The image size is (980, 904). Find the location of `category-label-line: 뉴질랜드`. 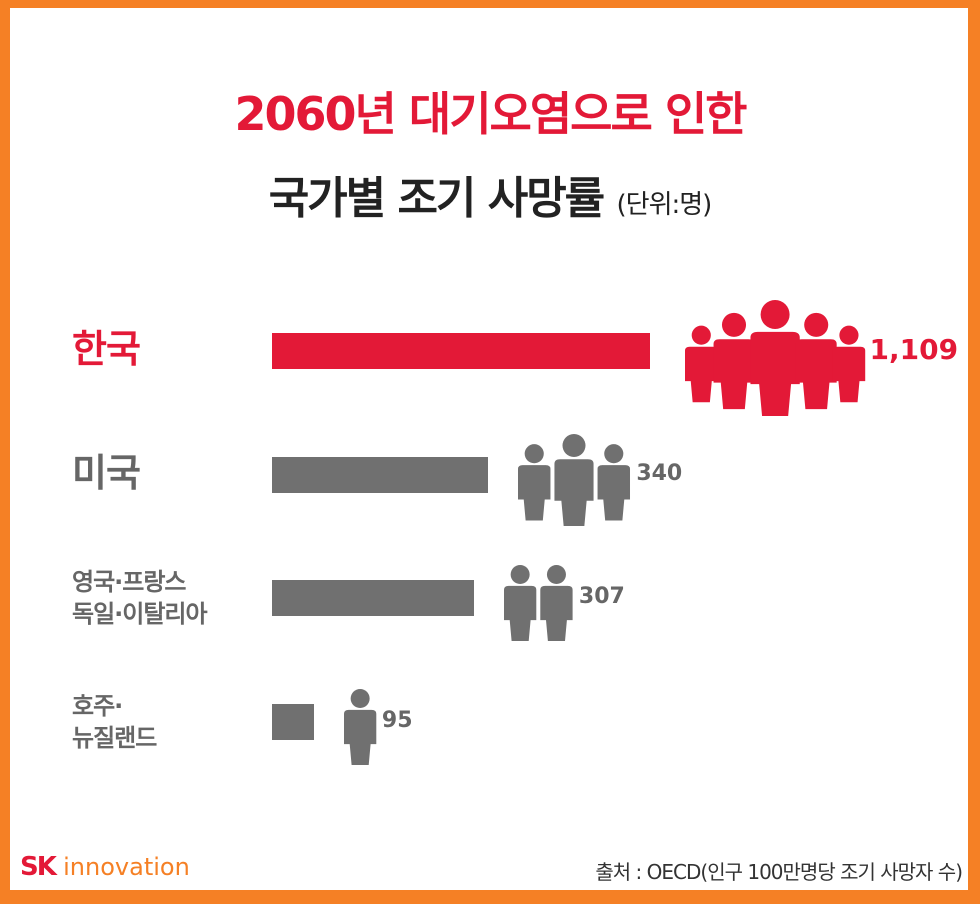

category-label-line: 뉴질랜드 is located at coordinates (114, 738).